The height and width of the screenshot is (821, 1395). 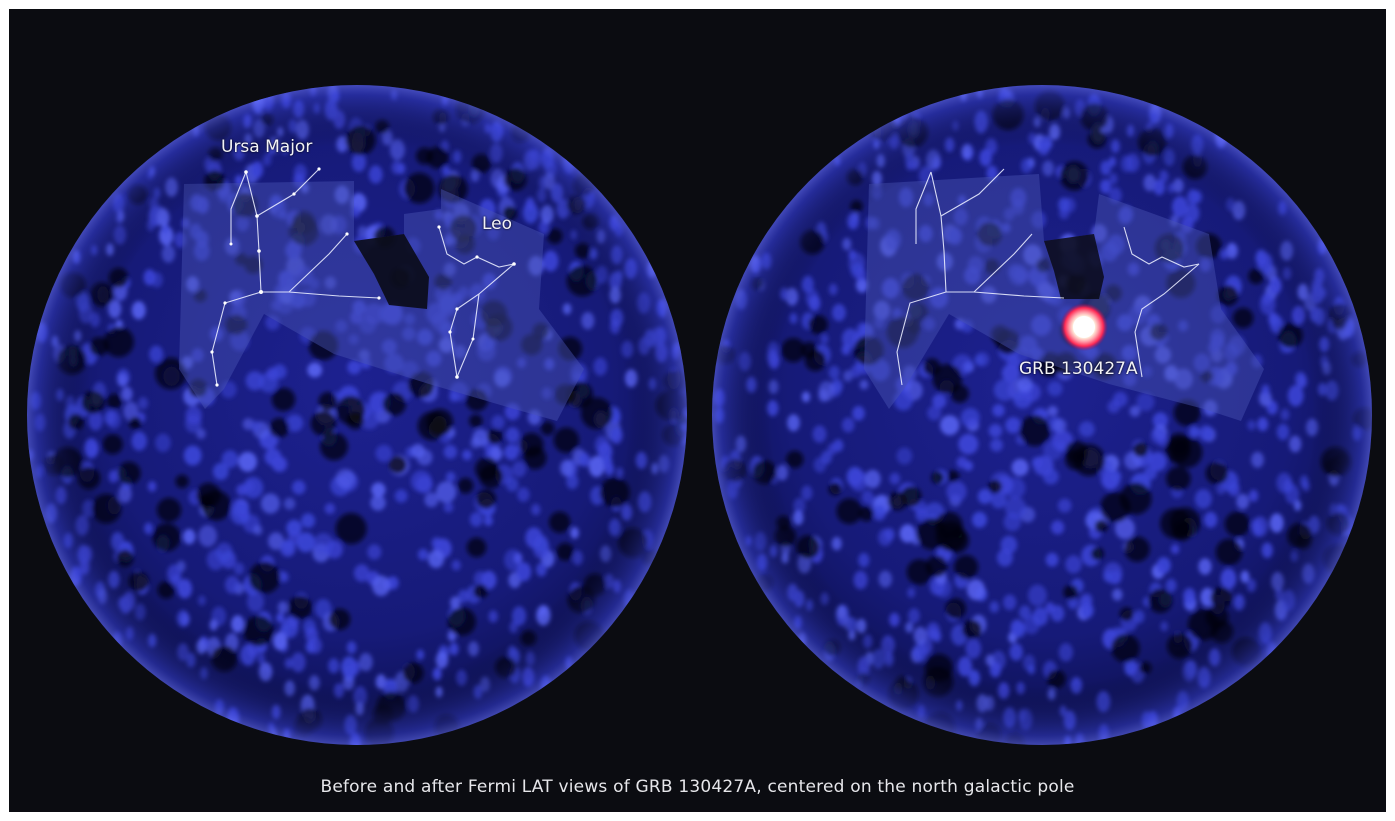 I want to click on ursa-major-label: Ursa Major, so click(x=267, y=147).